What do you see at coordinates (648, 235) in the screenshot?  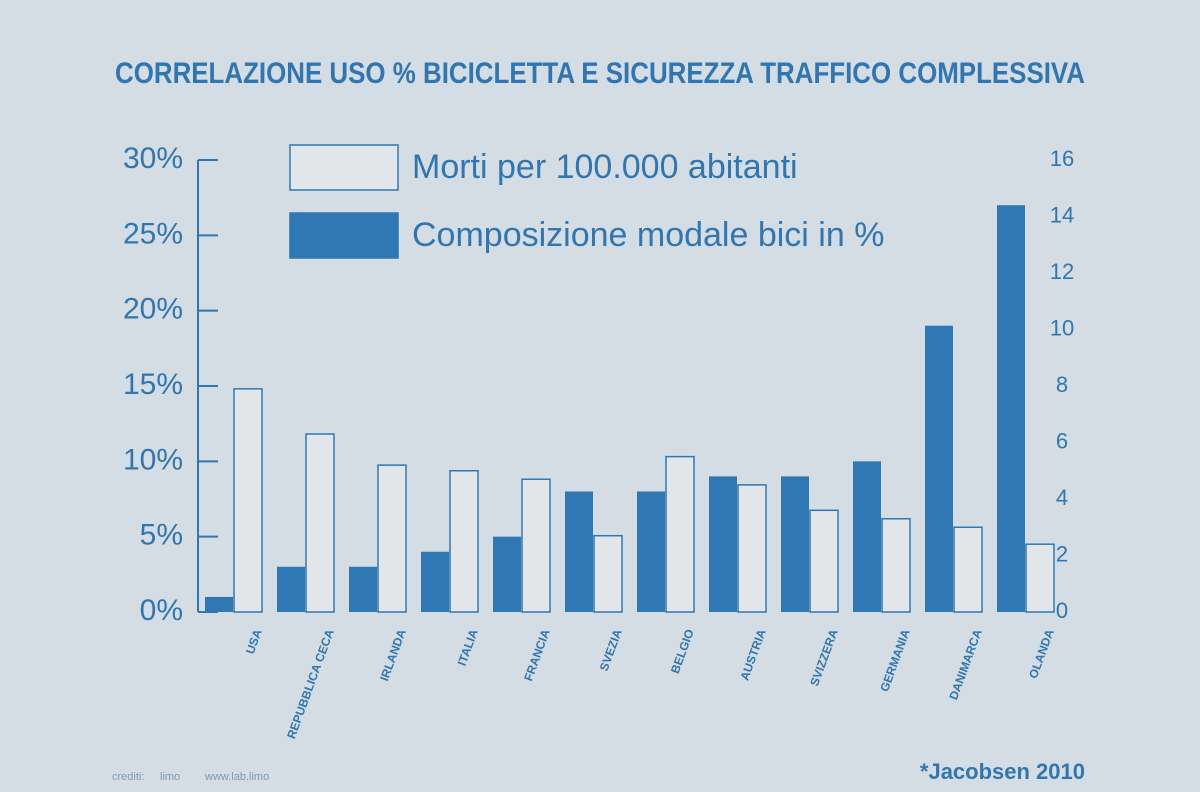 I see `legend-label: Composizione modale bici in %` at bounding box center [648, 235].